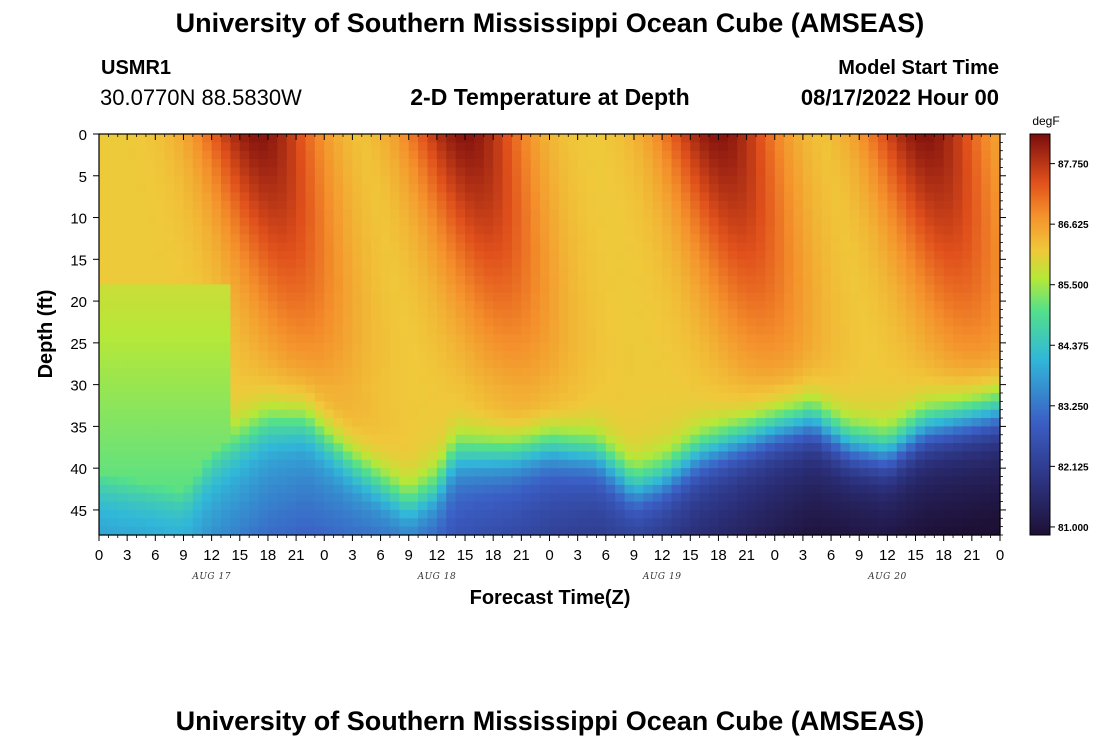 This screenshot has height=750, width=1100. I want to click on x-tick-label: 21, so click(972, 555).